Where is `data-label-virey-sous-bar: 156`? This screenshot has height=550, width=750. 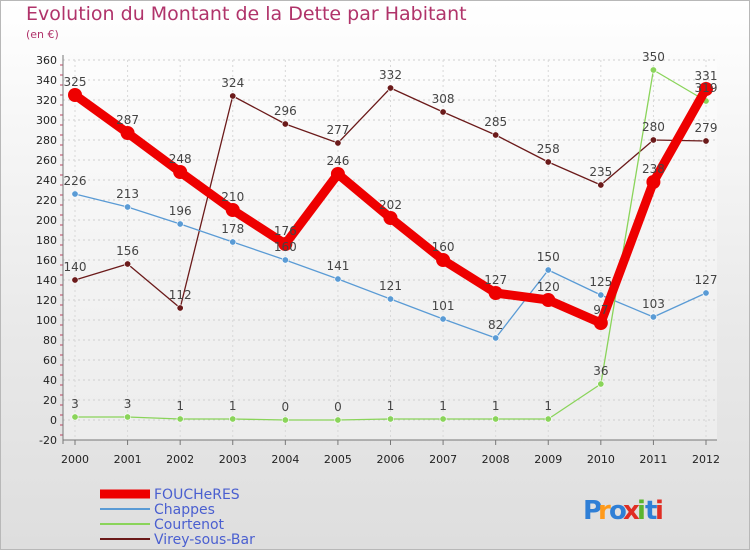 data-label-virey-sous-bar: 156 is located at coordinates (127, 251).